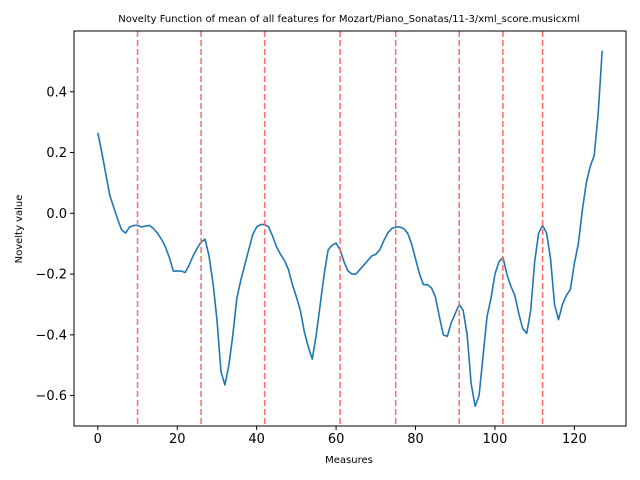  I want to click on x-tick-label: 40, so click(256, 439).